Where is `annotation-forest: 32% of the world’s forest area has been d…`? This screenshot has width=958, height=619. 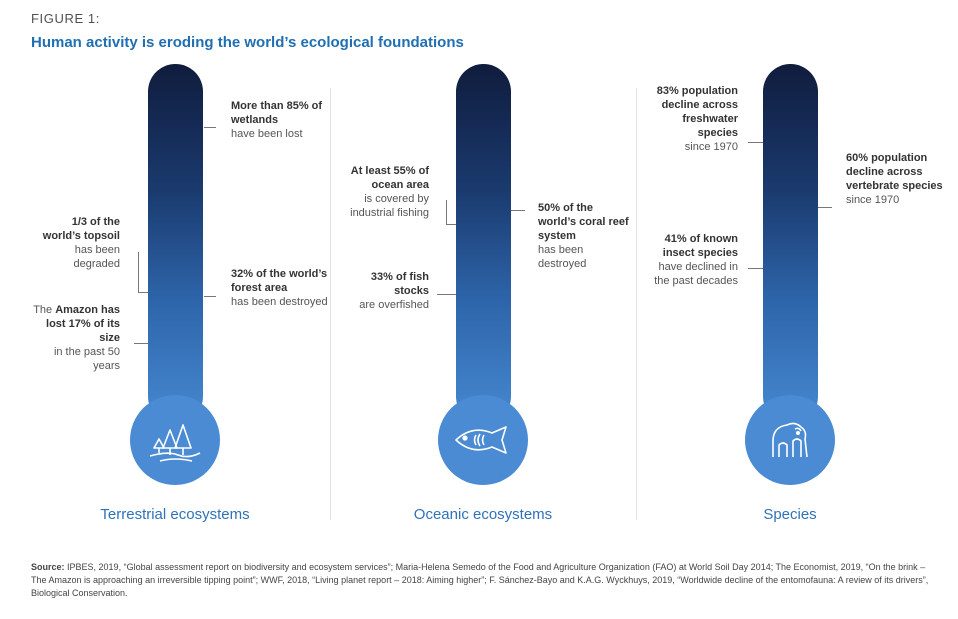
annotation-forest: 32% of the world’s forest area has been d… is located at coordinates (279, 288).